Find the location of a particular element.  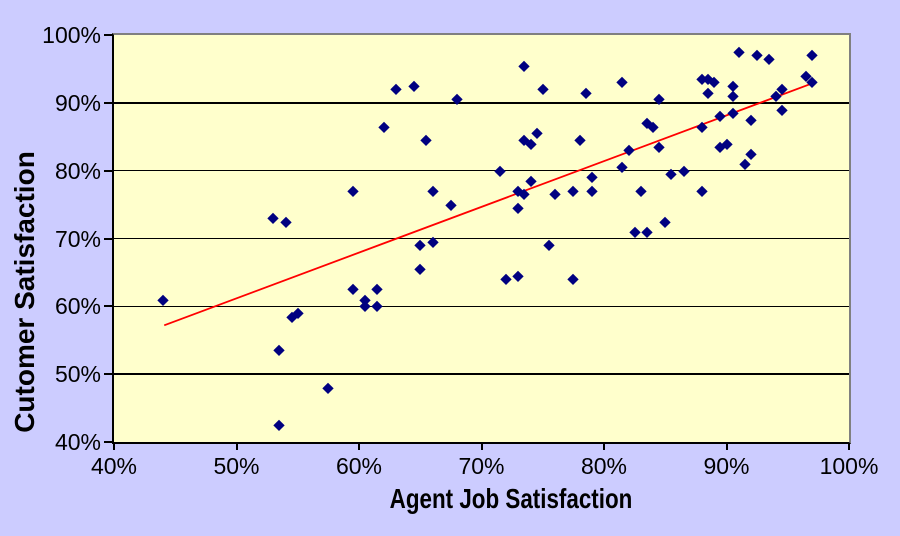

y-tick-label: 90% is located at coordinates (77, 102).